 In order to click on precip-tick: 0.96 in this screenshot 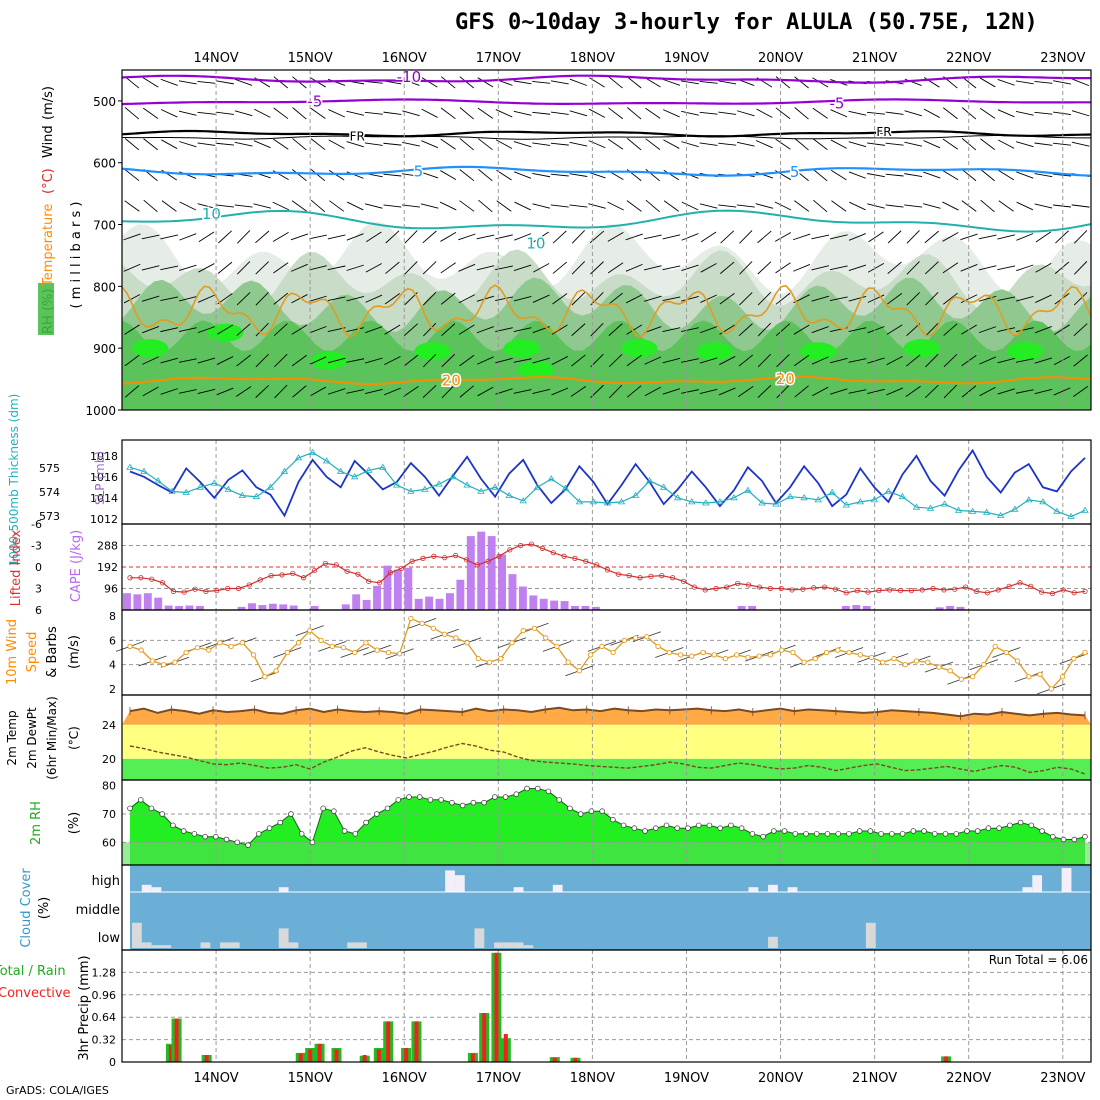, I will do `click(104, 995)`.